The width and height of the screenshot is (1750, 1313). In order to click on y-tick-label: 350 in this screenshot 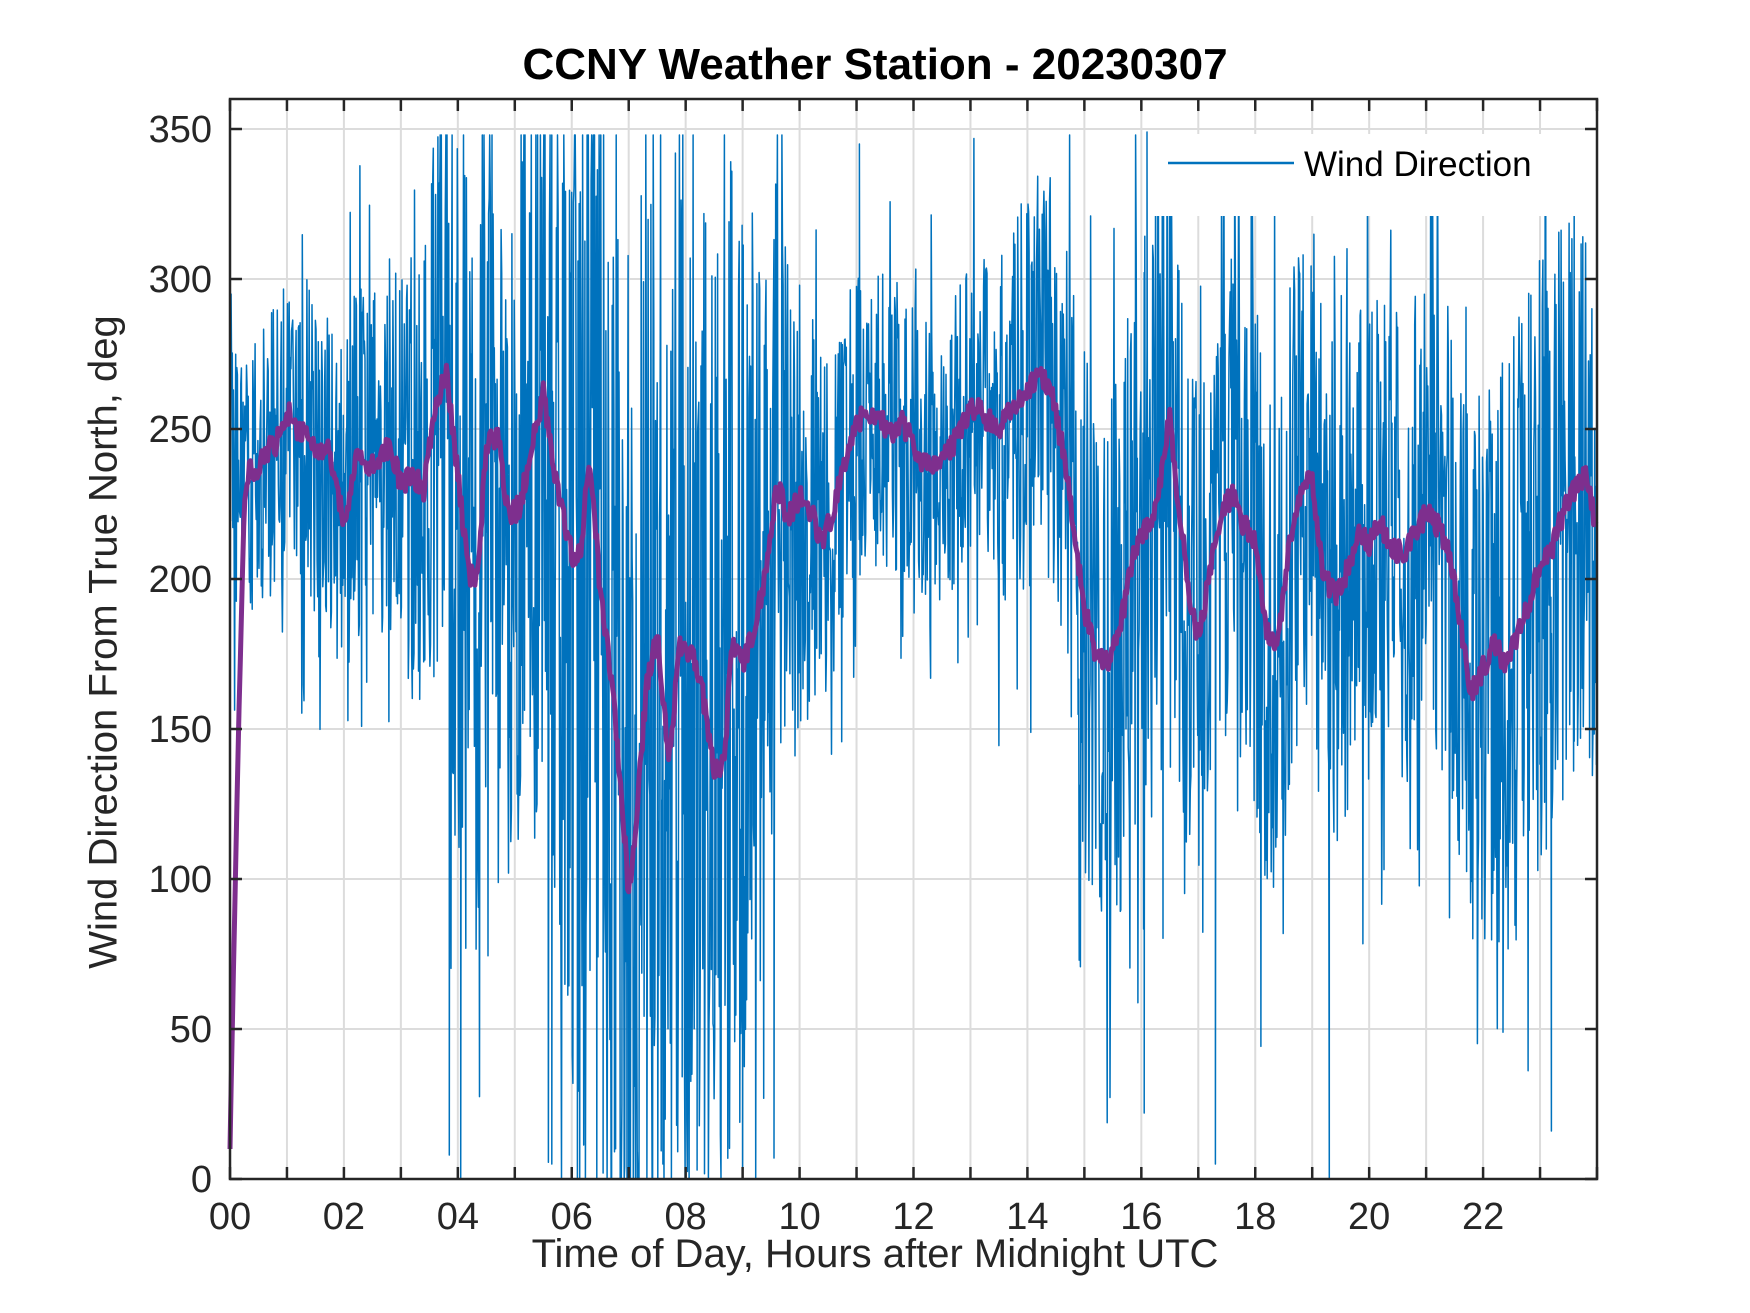, I will do `click(180, 130)`.